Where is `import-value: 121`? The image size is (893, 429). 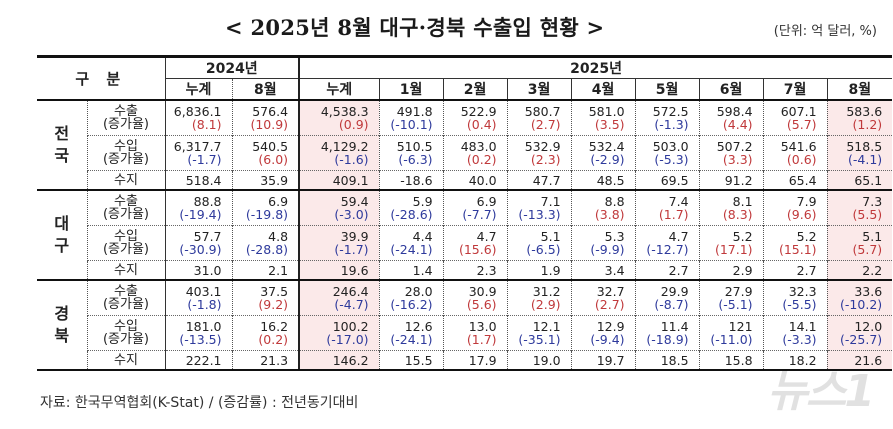
import-value: 121 is located at coordinates (740, 326).